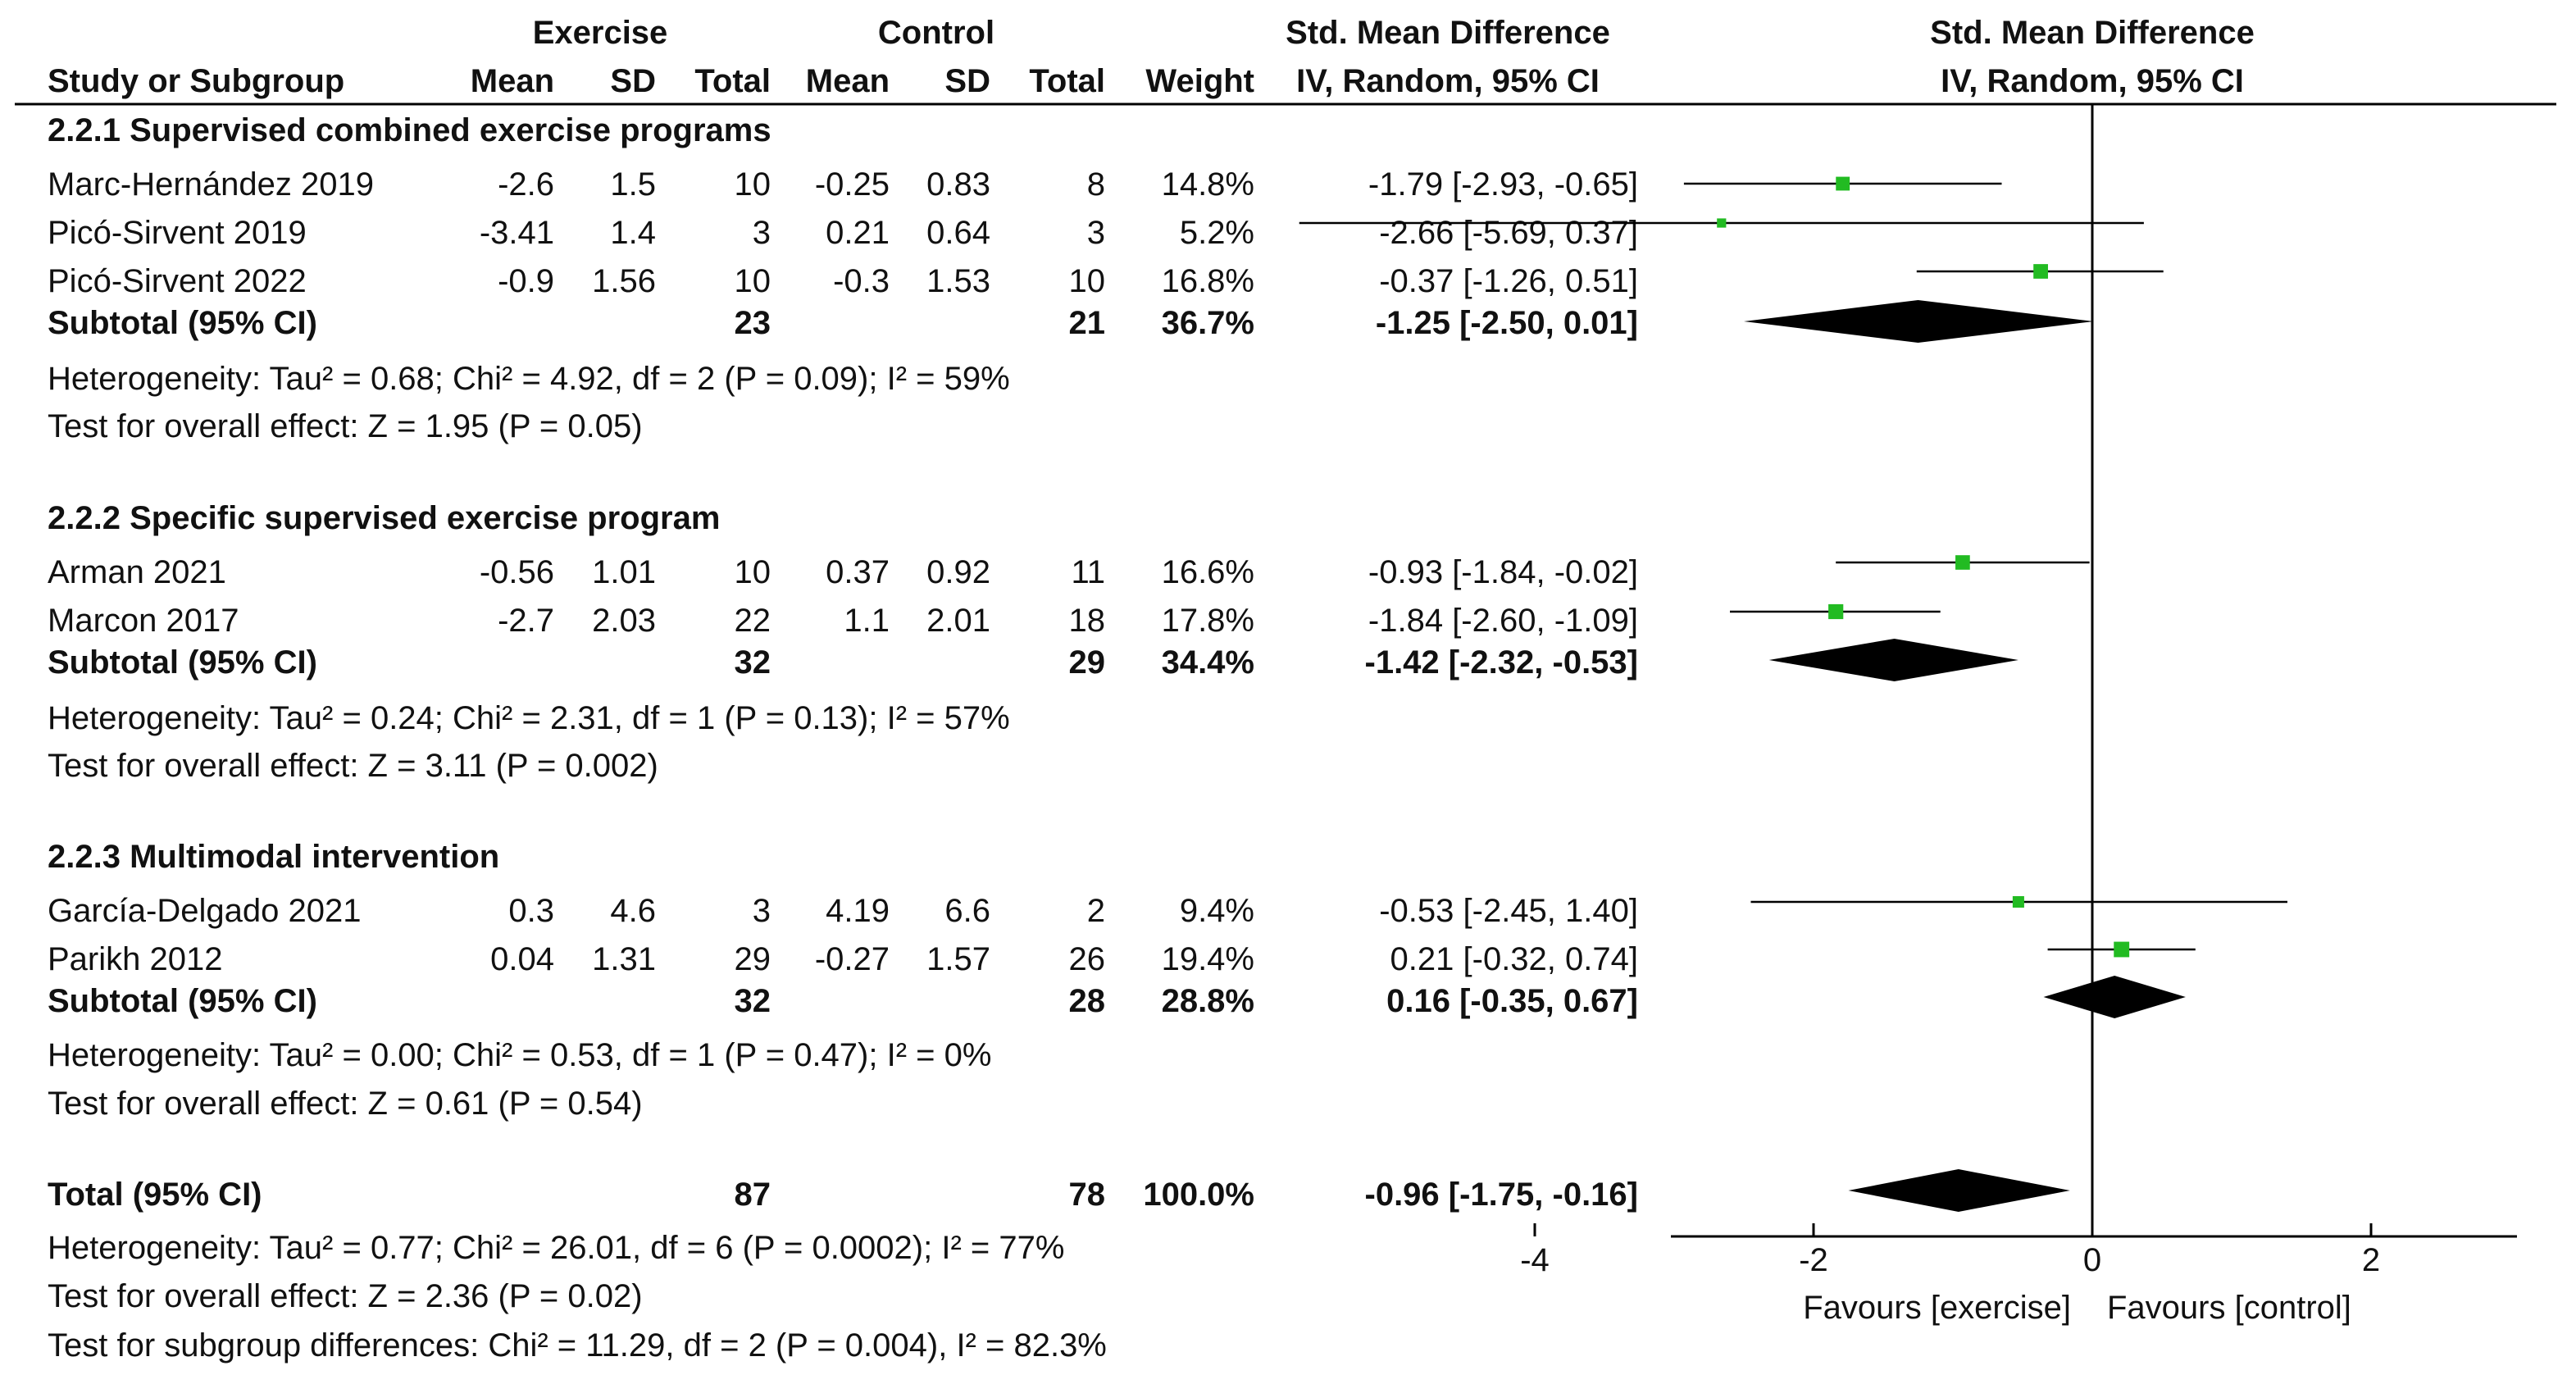  Describe the element at coordinates (196, 81) in the screenshot. I see `header-study: Study or Subgroup` at that location.